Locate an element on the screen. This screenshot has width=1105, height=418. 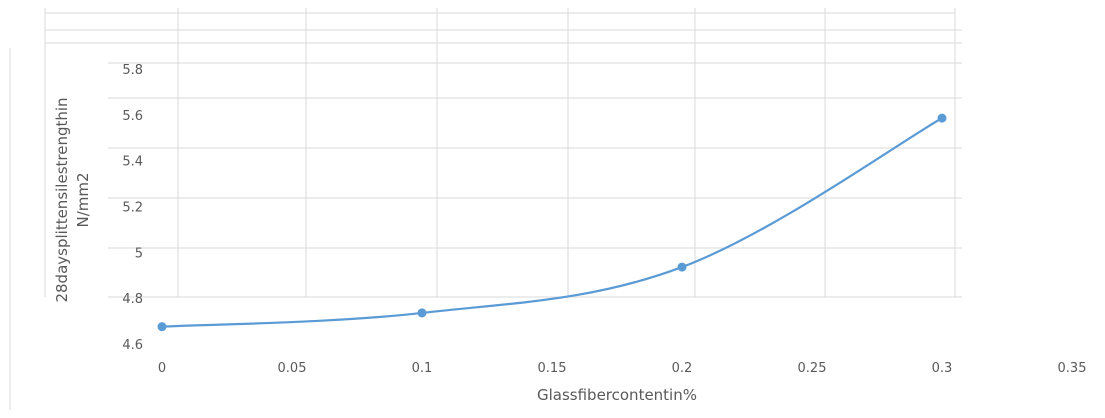
y-tick-label: 5.8 is located at coordinates (132, 70).